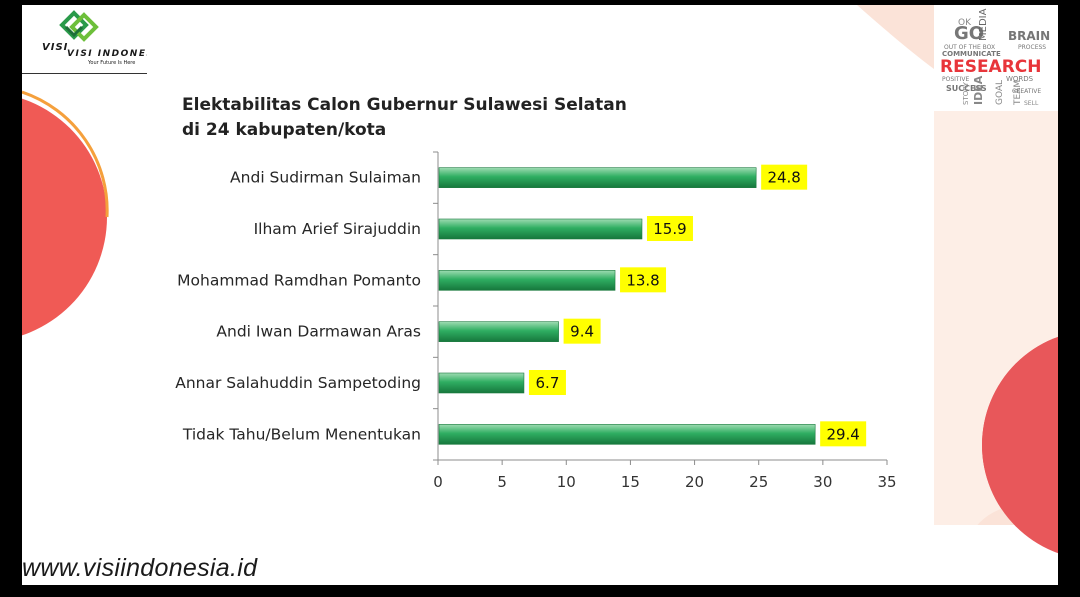  I want to click on rc-word-success: SUCCESS, so click(966, 88).